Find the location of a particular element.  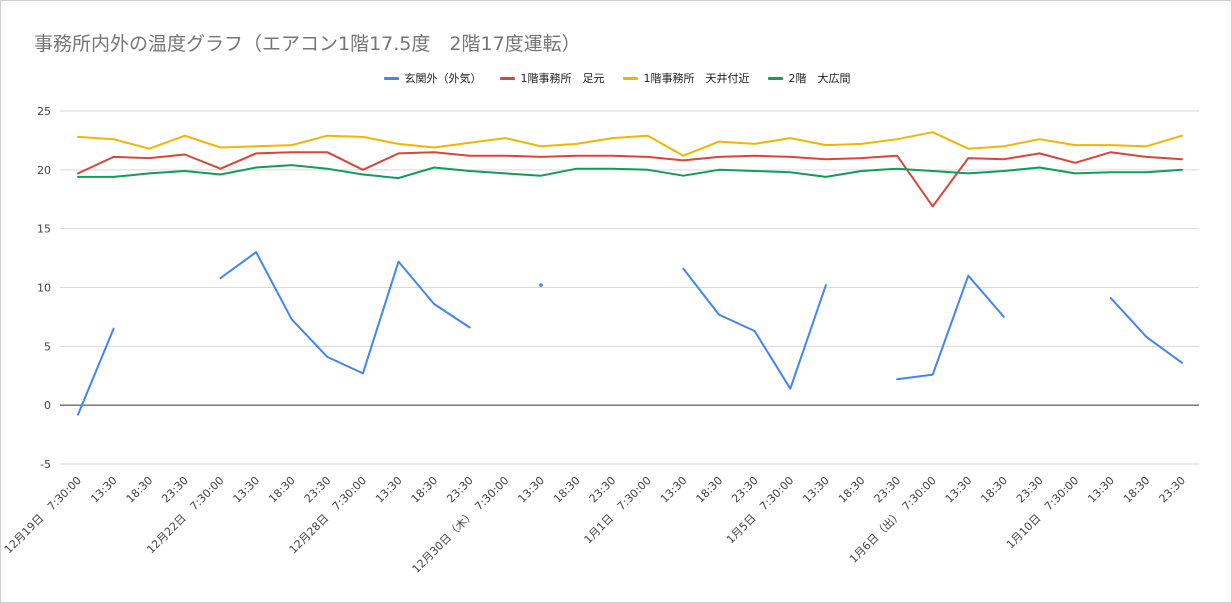

y-tick-label: 20 is located at coordinates (44, 170).